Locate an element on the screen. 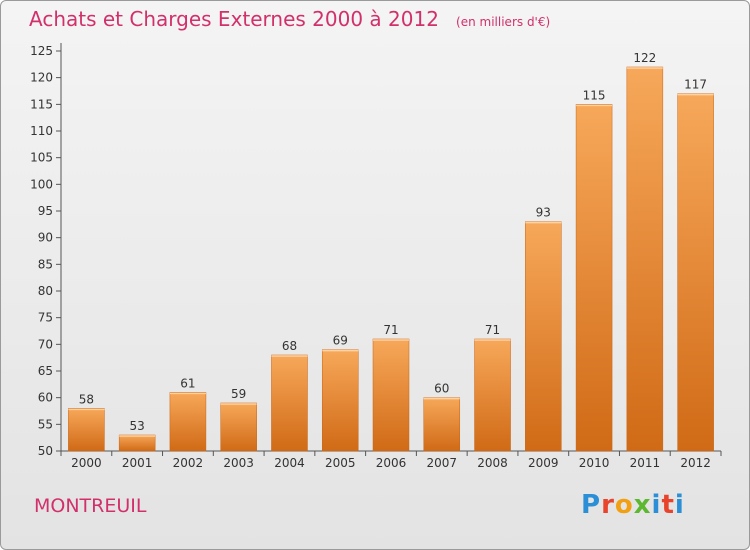  y-tick-label: 70 is located at coordinates (45, 344).